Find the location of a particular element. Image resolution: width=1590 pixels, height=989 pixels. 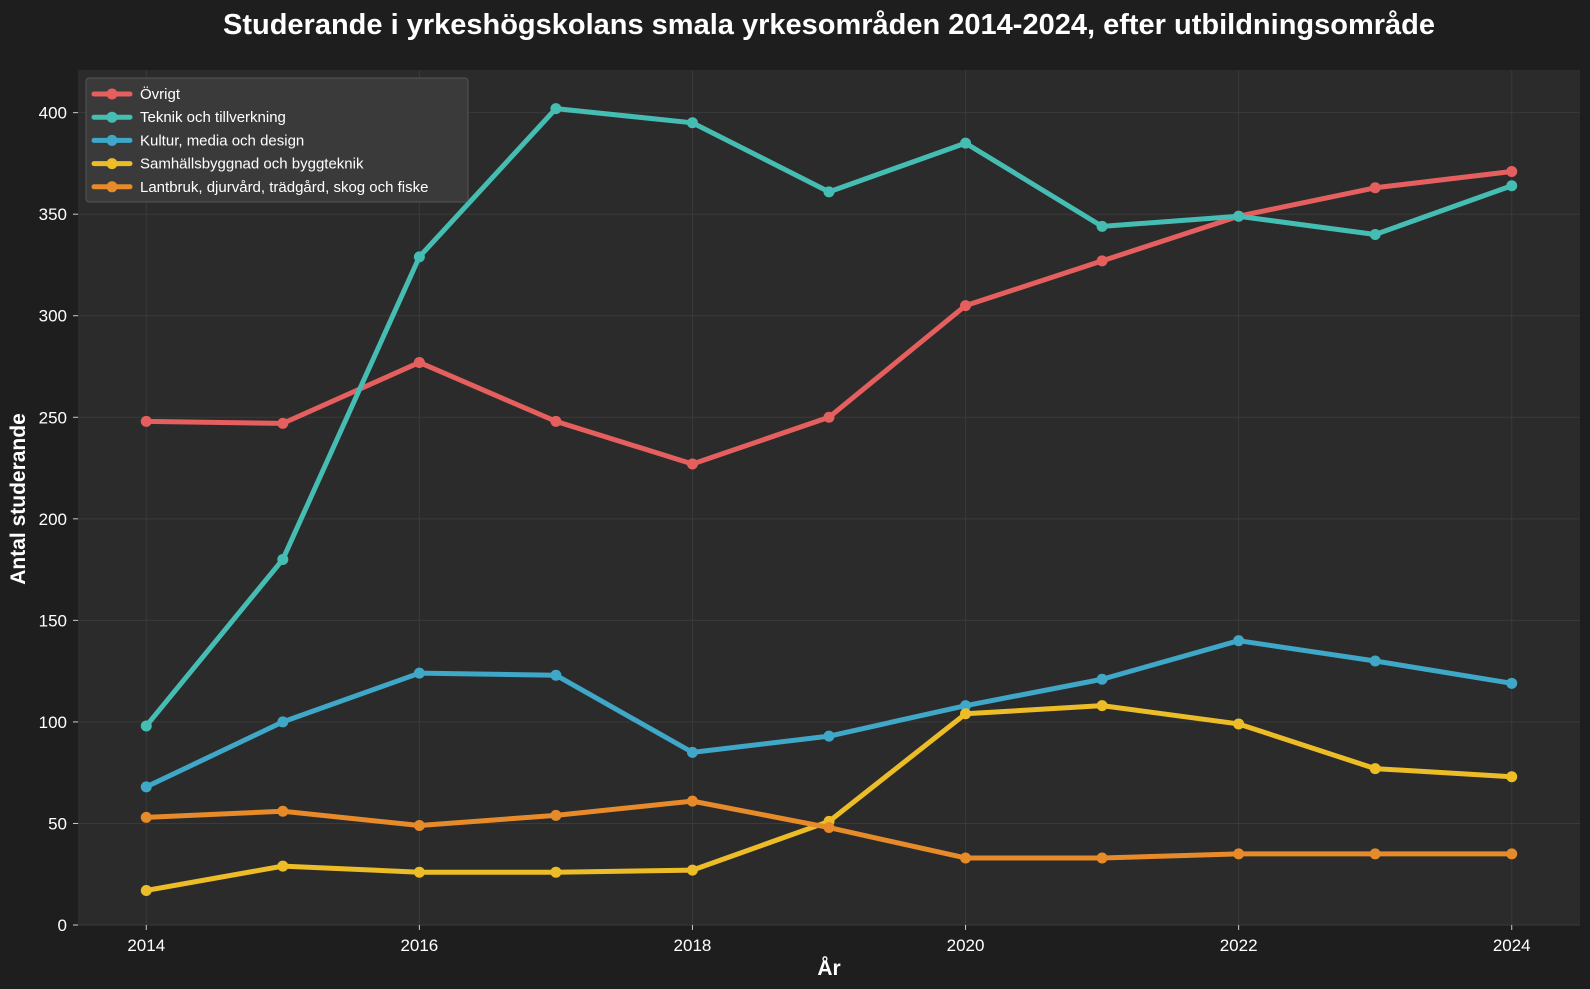

legend-label: Teknik och tillverkning is located at coordinates (213, 117).